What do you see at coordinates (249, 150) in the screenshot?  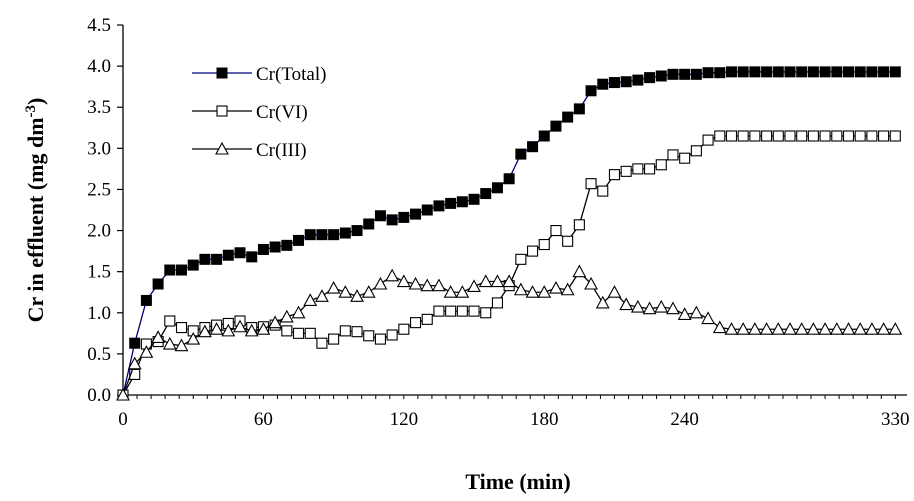 I see `legend-item-cr-iii: Cr(III)` at bounding box center [249, 150].